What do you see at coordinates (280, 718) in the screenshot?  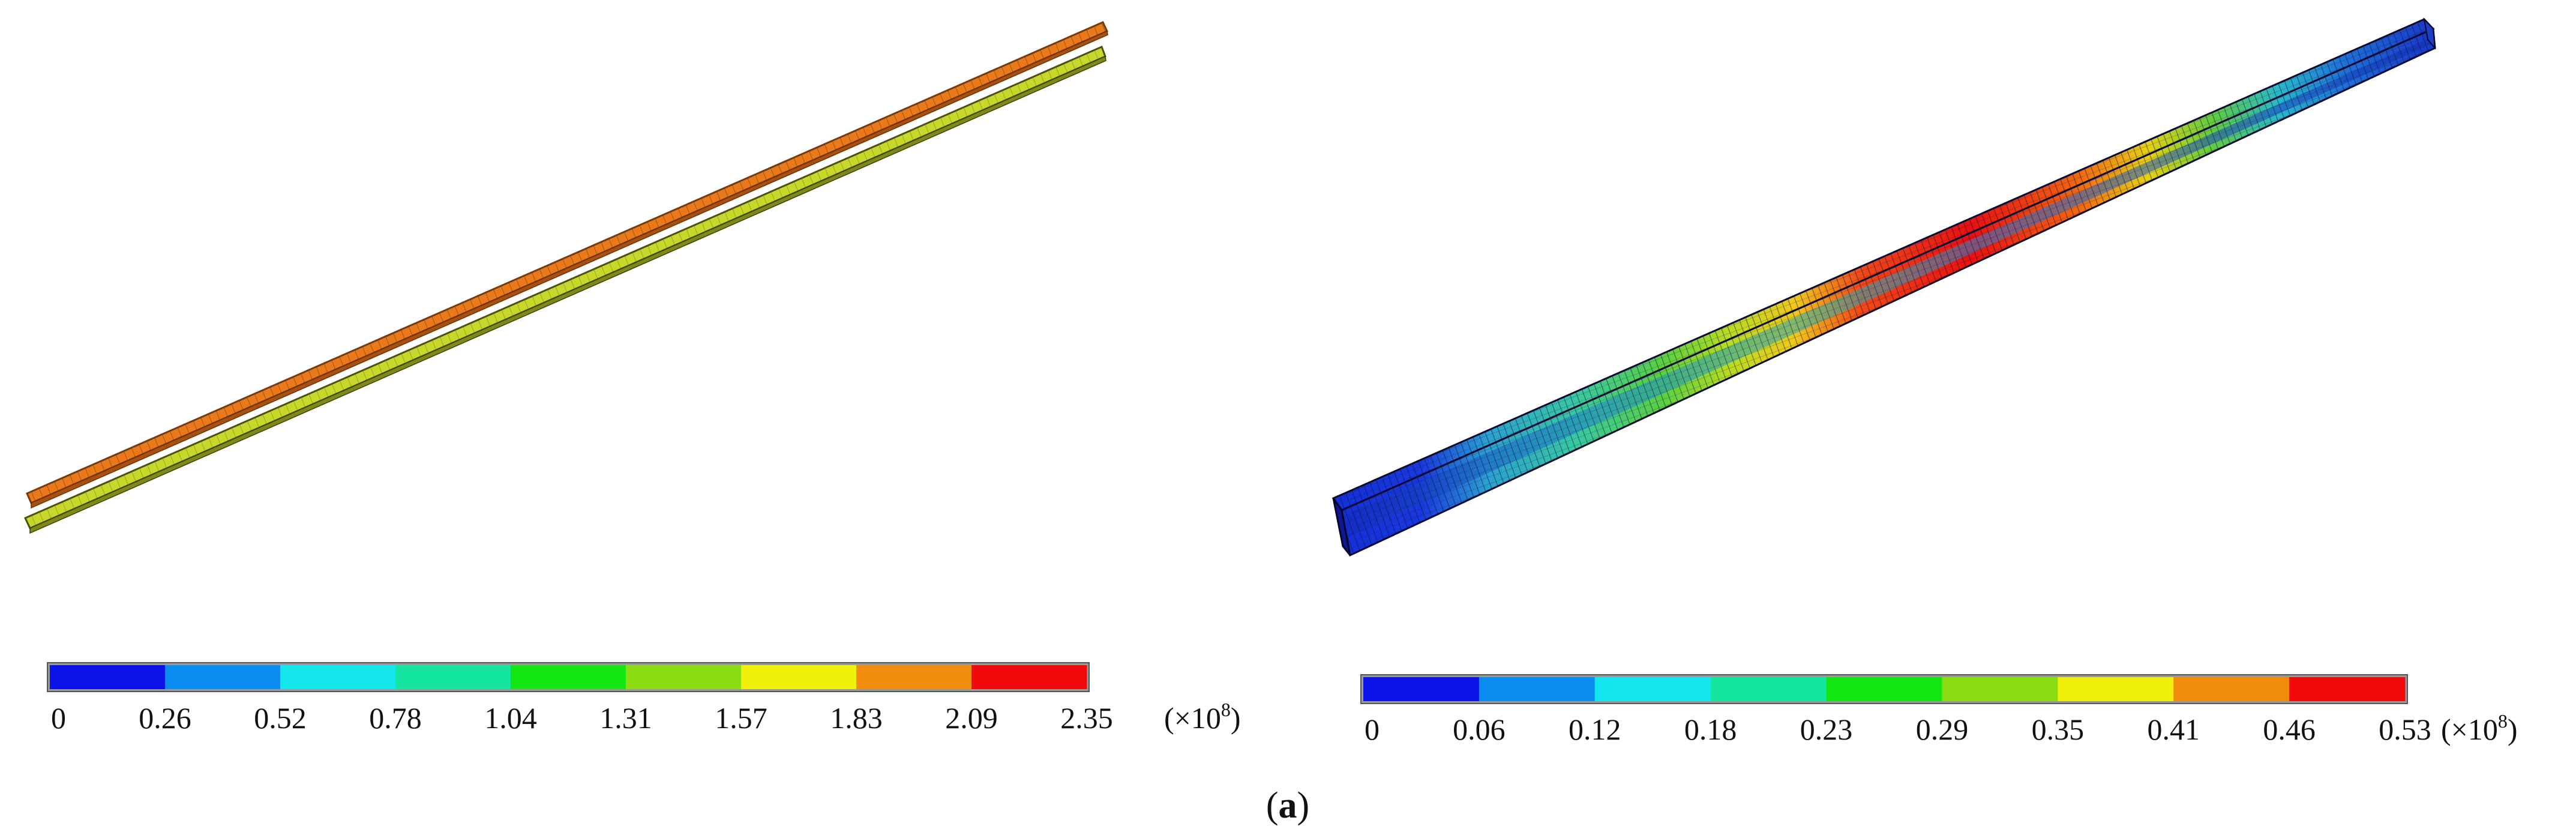 I see `colorbar-tick-label: 0.52` at bounding box center [280, 718].